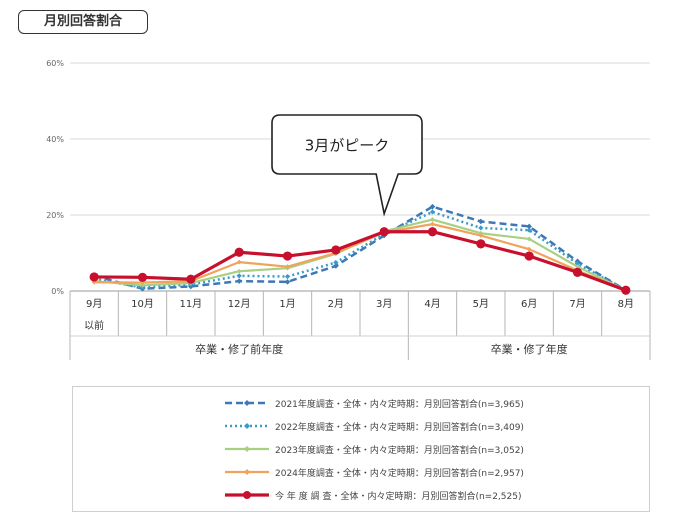 This screenshot has height=518, width=700. I want to click on x-tick-label: 6月, so click(529, 304).